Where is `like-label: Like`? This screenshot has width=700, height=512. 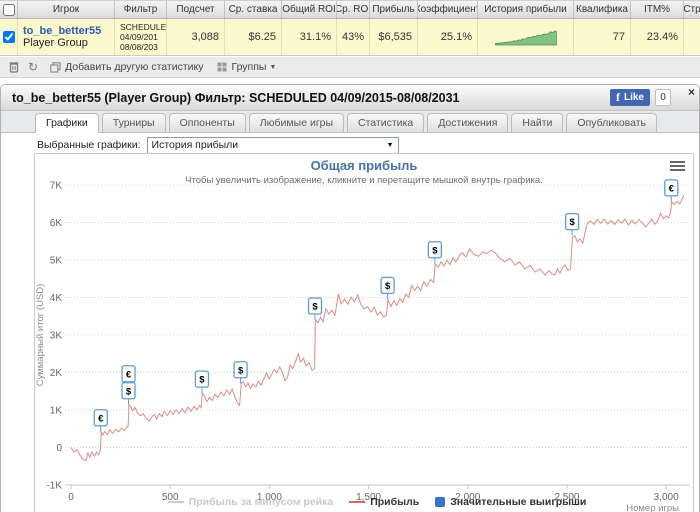 like-label: Like is located at coordinates (633, 97).